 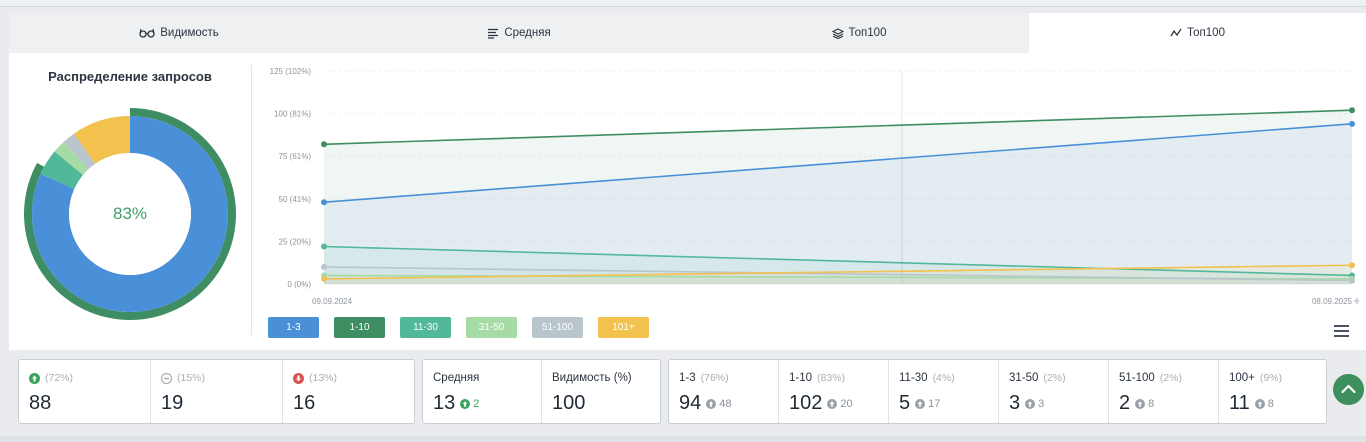 What do you see at coordinates (323, 378) in the screenshot?
I see `declined-pct: (13%)` at bounding box center [323, 378].